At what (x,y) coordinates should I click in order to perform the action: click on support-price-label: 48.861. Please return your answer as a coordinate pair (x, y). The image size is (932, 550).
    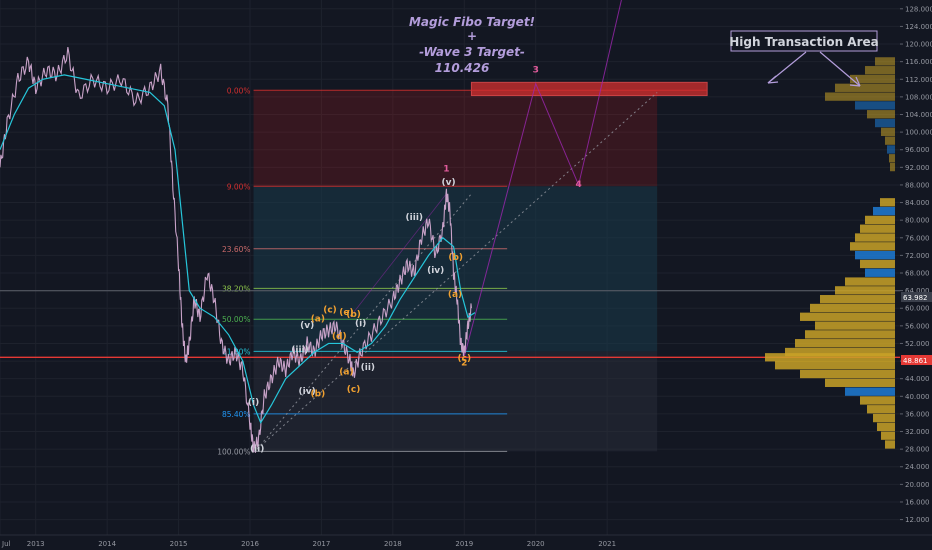
    Looking at the image, I should click on (915, 361).